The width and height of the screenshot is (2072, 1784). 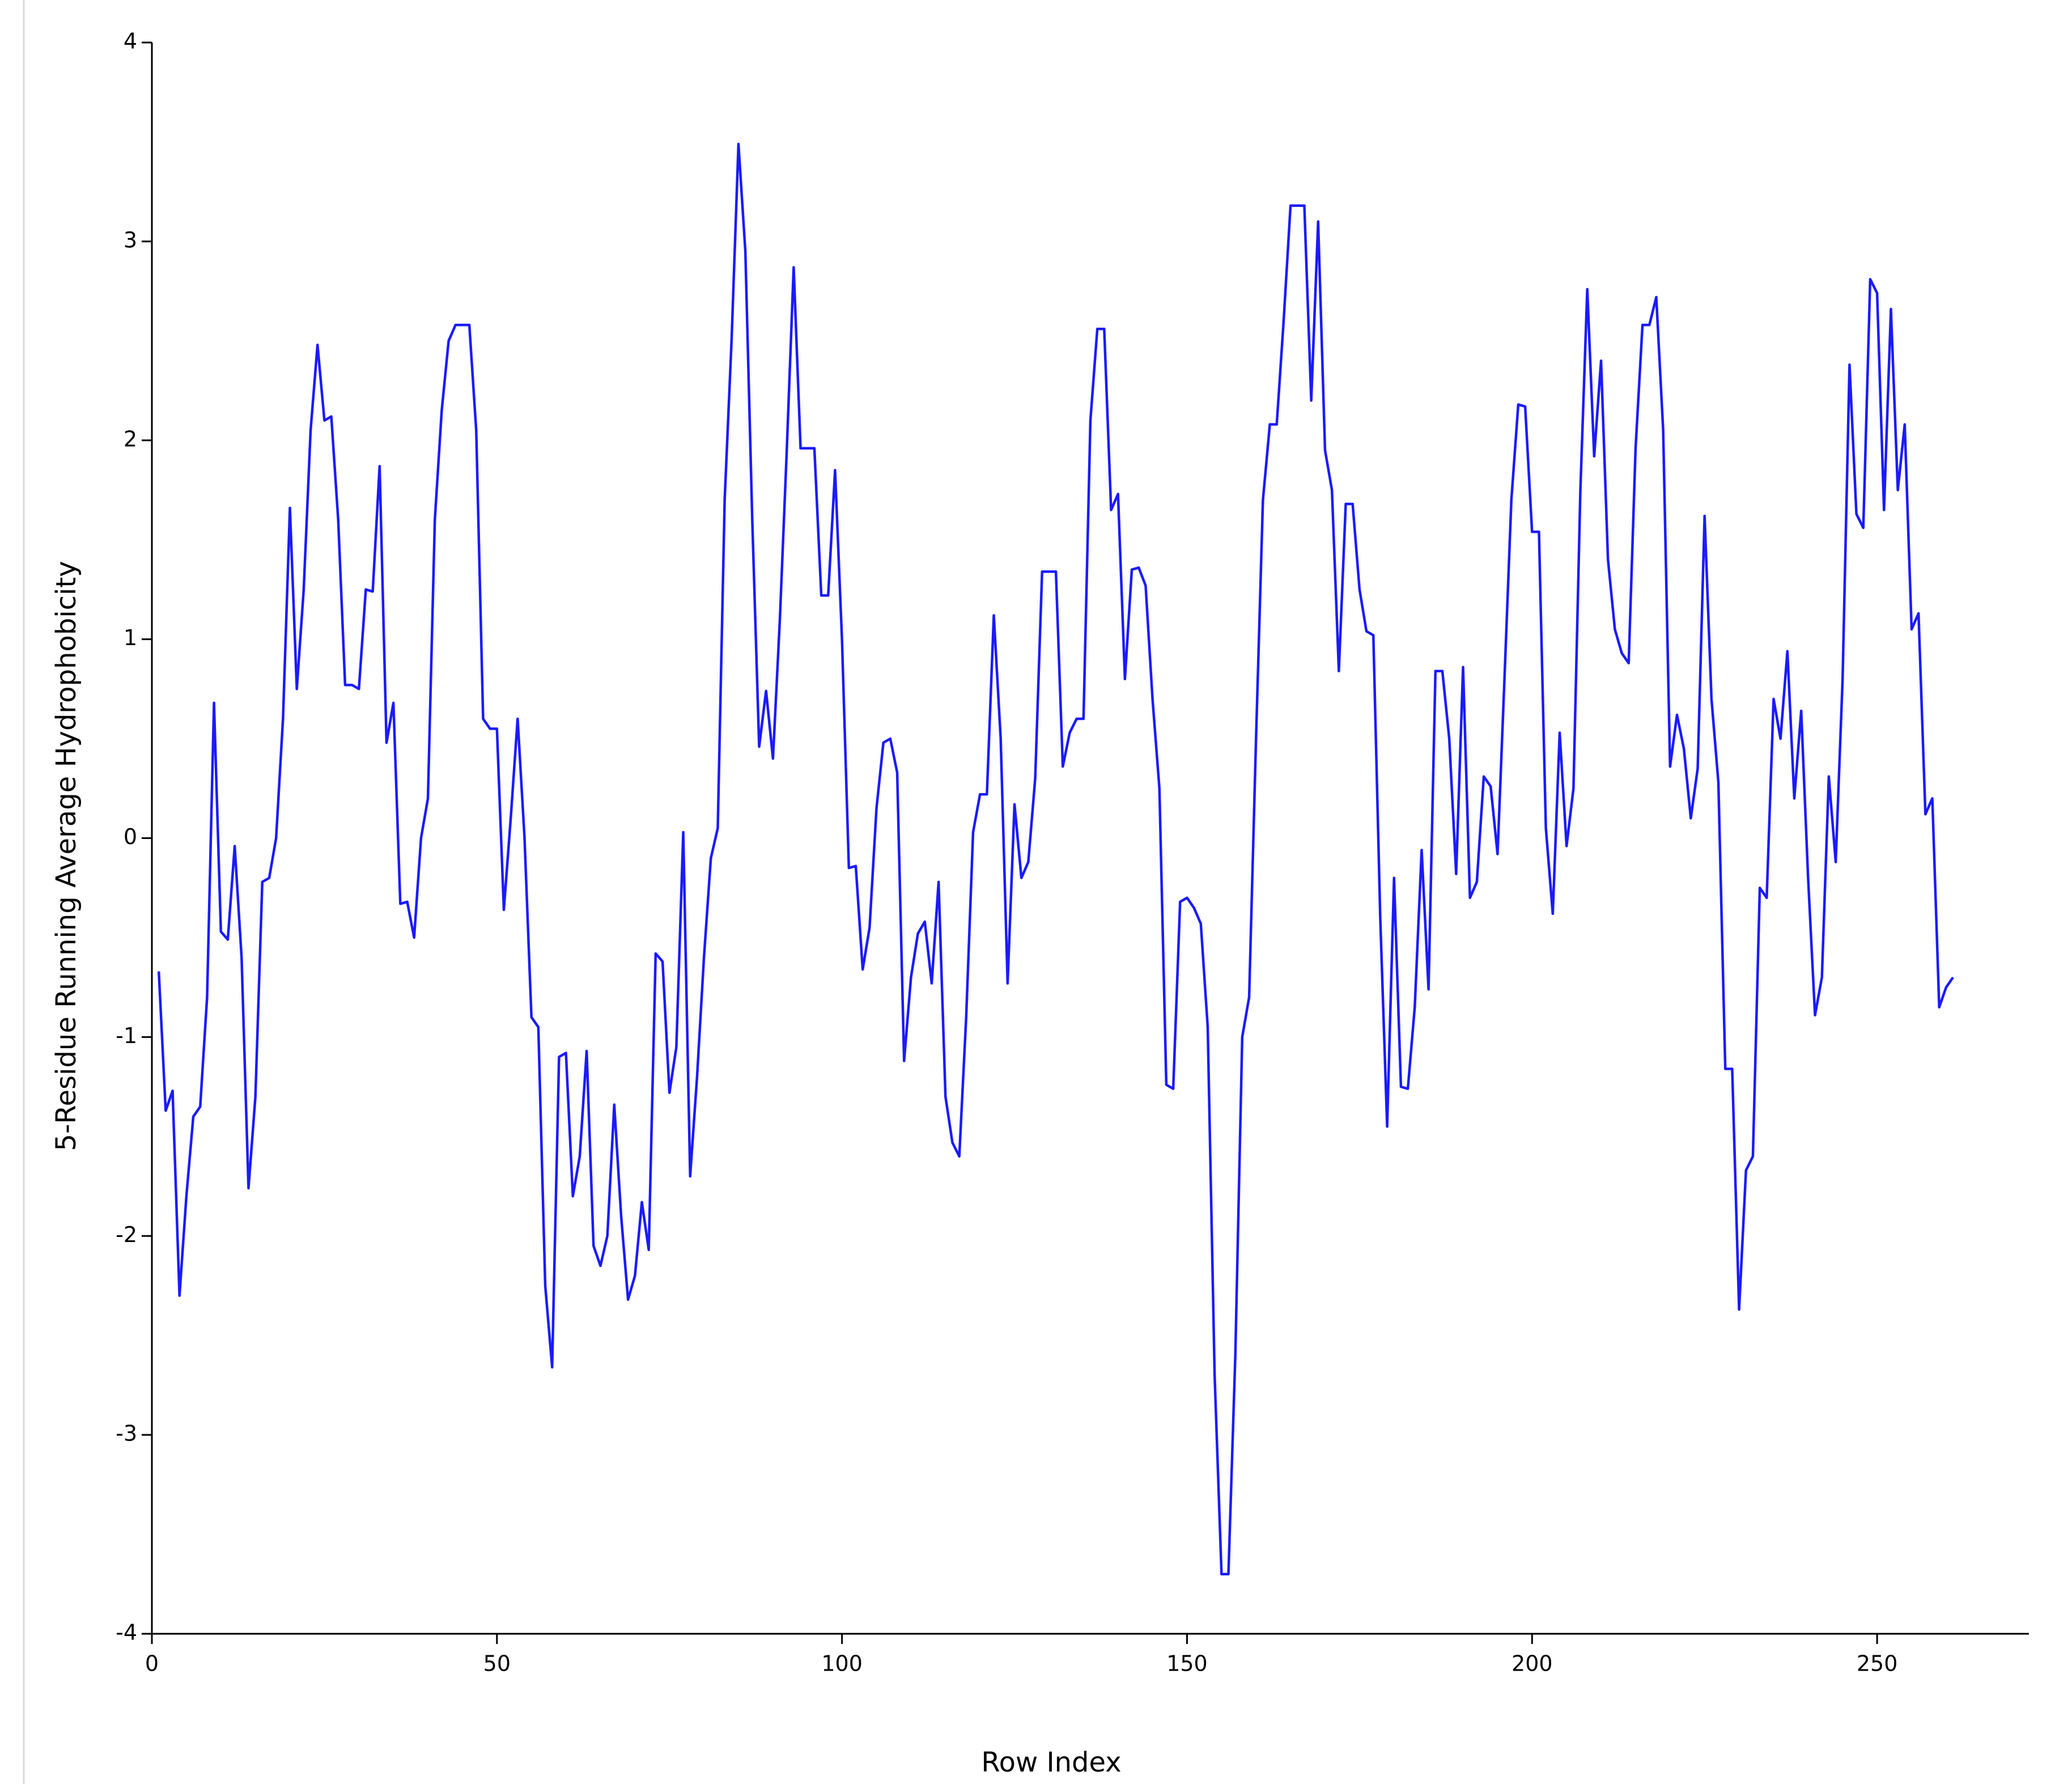 I want to click on y-tick-label: 1, so click(x=130, y=637).